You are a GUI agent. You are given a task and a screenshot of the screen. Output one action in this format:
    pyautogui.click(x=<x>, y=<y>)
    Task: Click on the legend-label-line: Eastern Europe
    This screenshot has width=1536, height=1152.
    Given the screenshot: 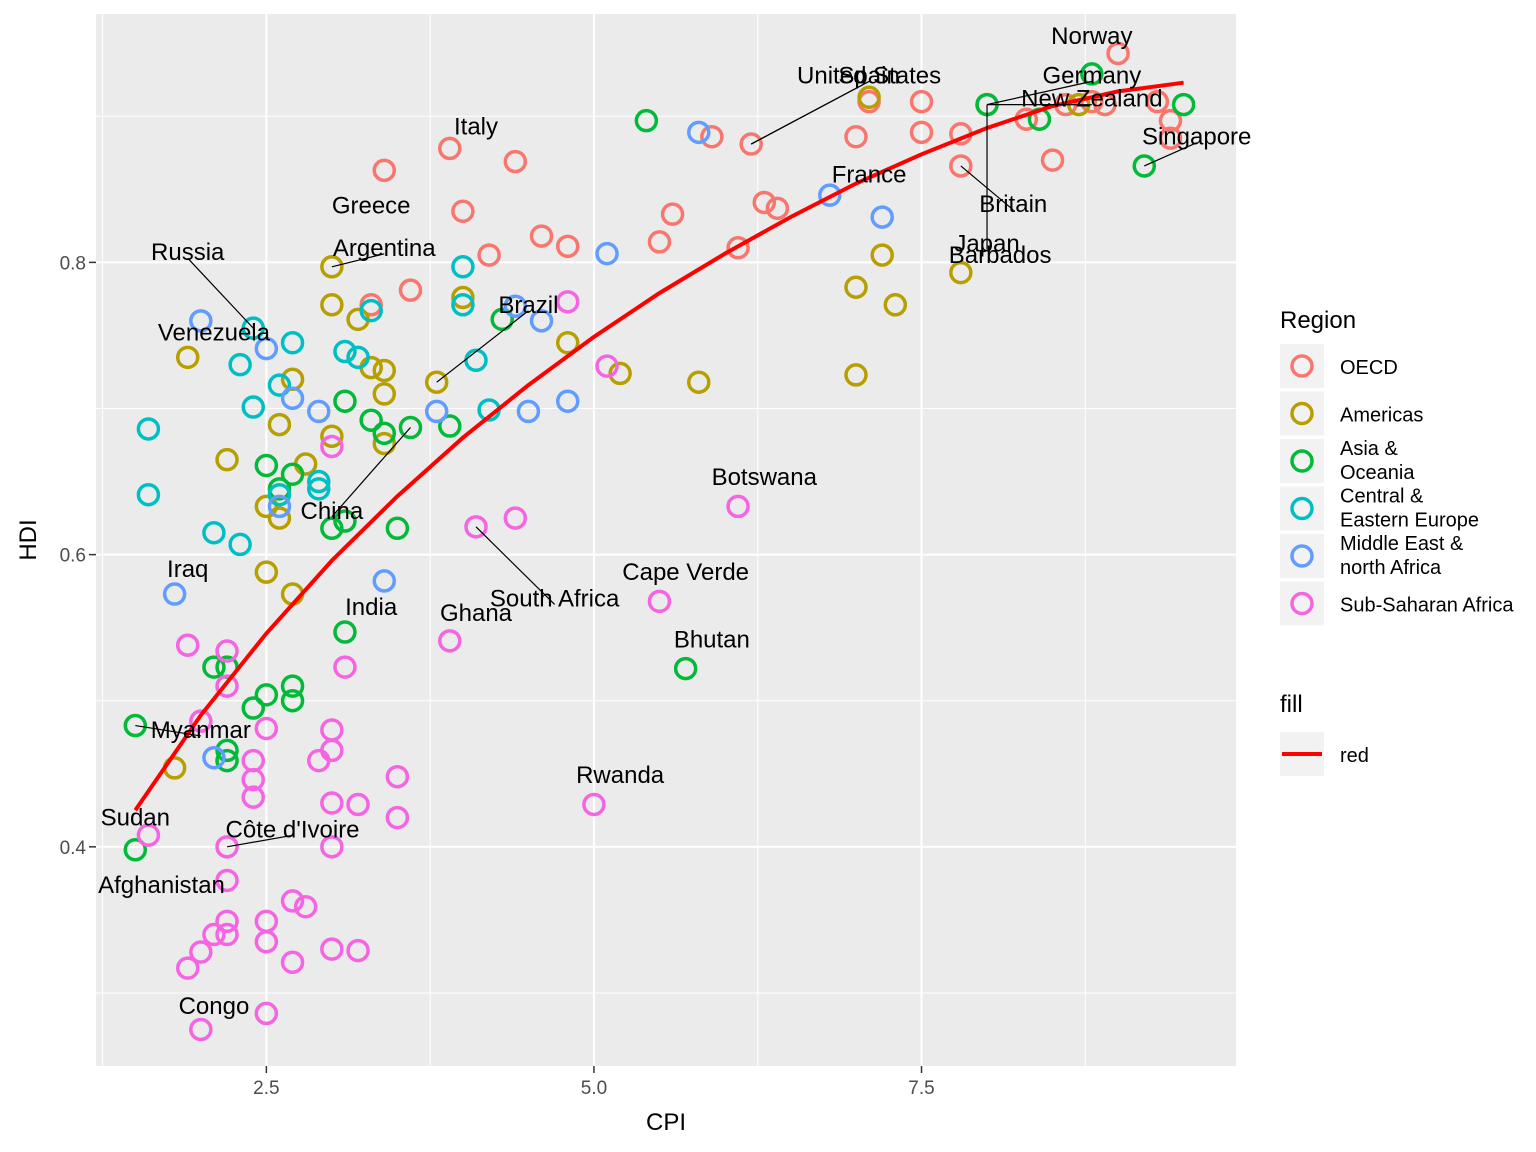 What is the action you would take?
    pyautogui.click(x=1409, y=521)
    